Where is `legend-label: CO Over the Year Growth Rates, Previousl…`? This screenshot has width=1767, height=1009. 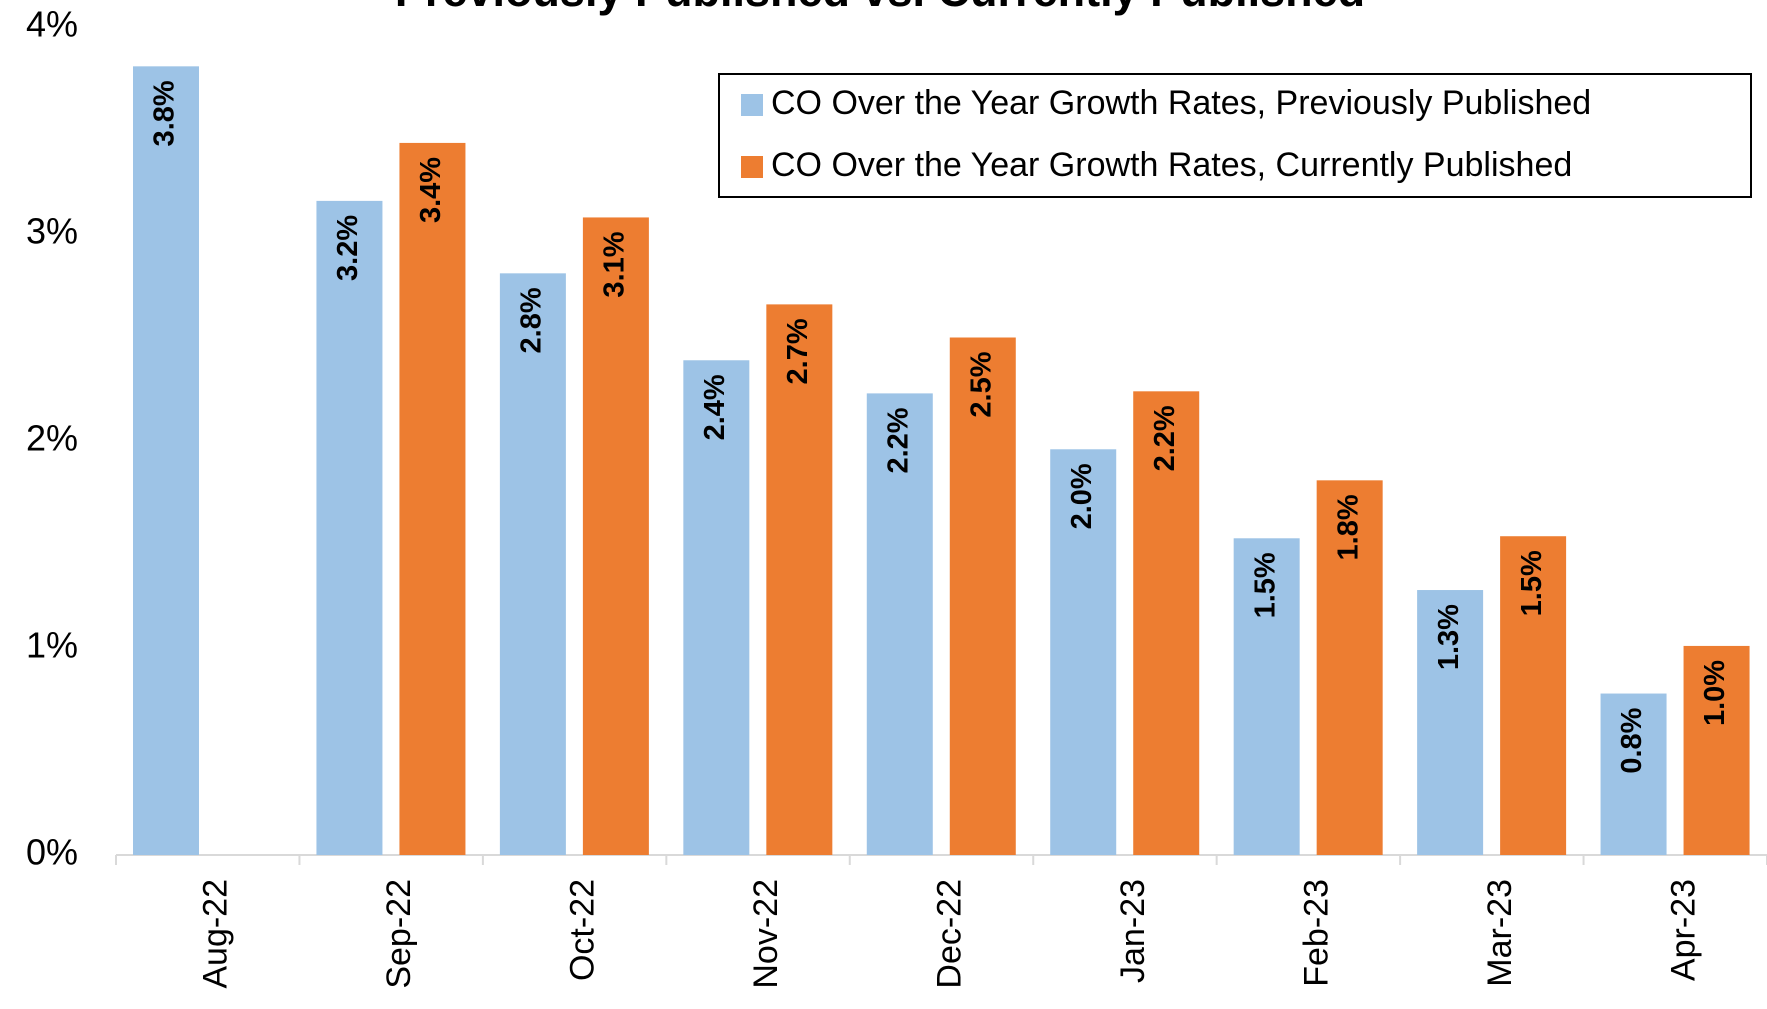
legend-label: CO Over the Year Growth Rates, Previousl… is located at coordinates (1181, 103).